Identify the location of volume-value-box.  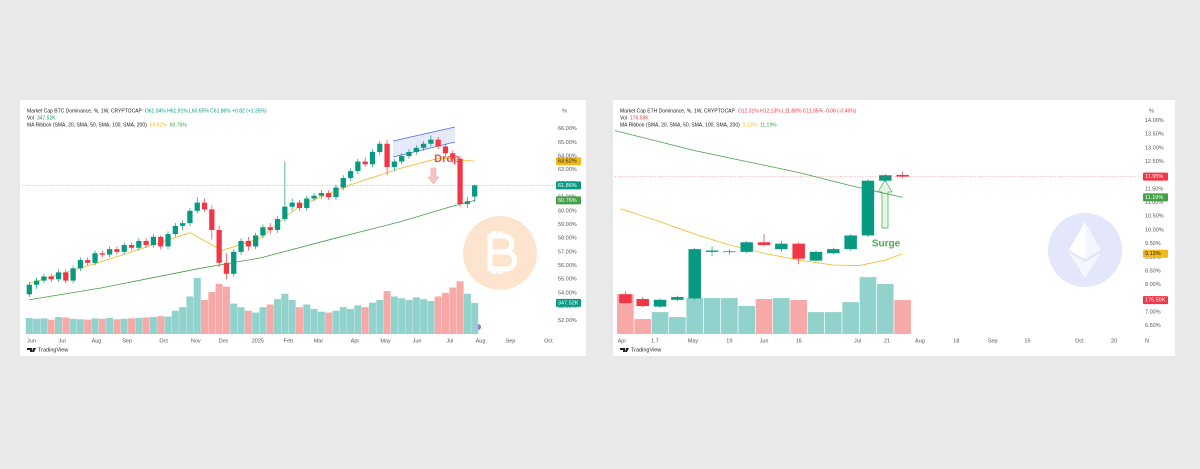
(568, 302).